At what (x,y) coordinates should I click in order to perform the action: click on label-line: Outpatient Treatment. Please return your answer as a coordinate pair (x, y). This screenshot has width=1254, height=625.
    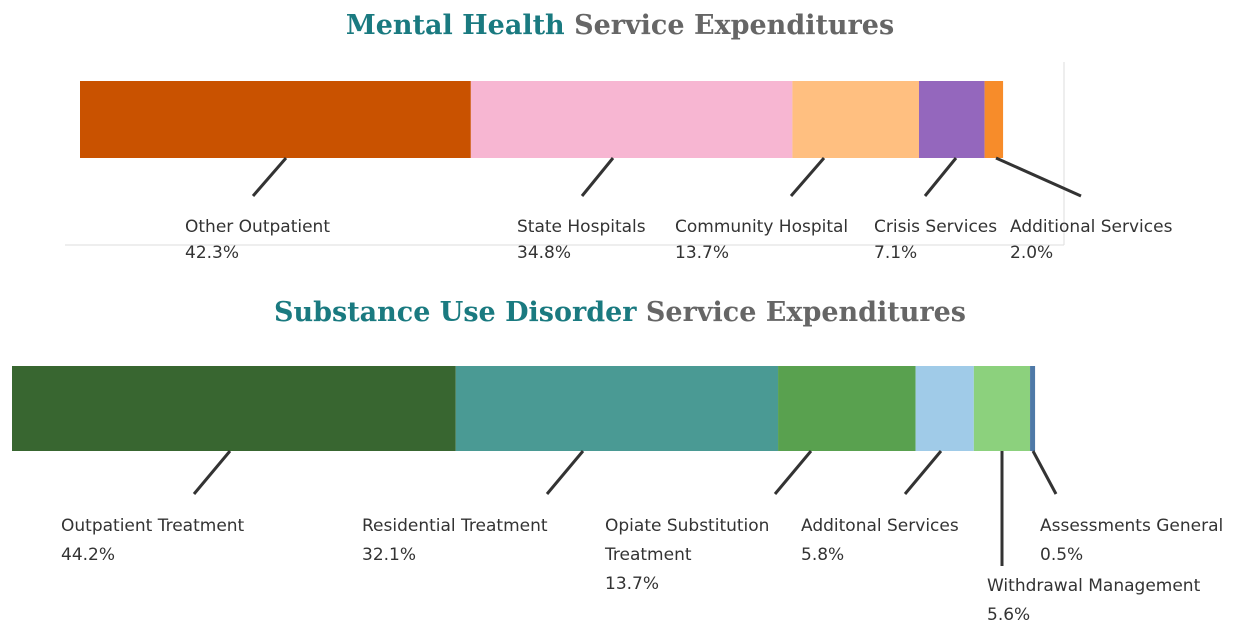
    Looking at the image, I should click on (153, 526).